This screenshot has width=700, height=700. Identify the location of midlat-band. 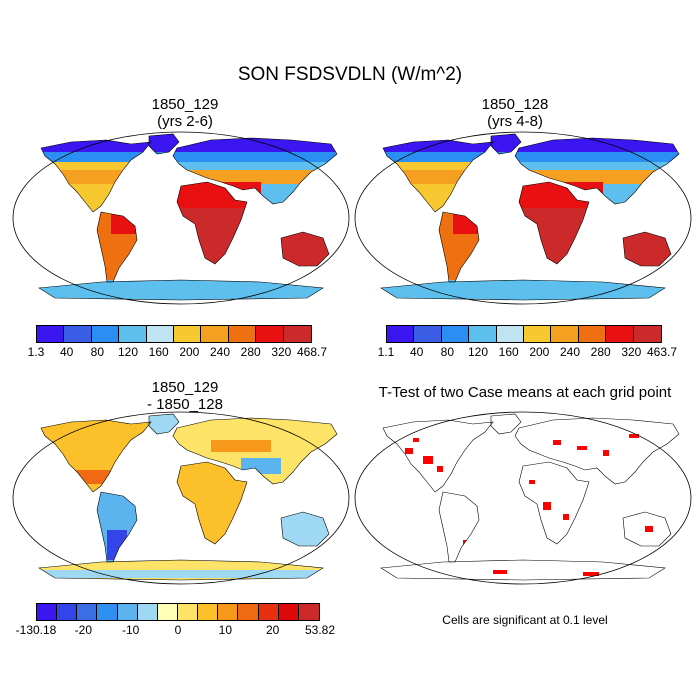
(530, 177).